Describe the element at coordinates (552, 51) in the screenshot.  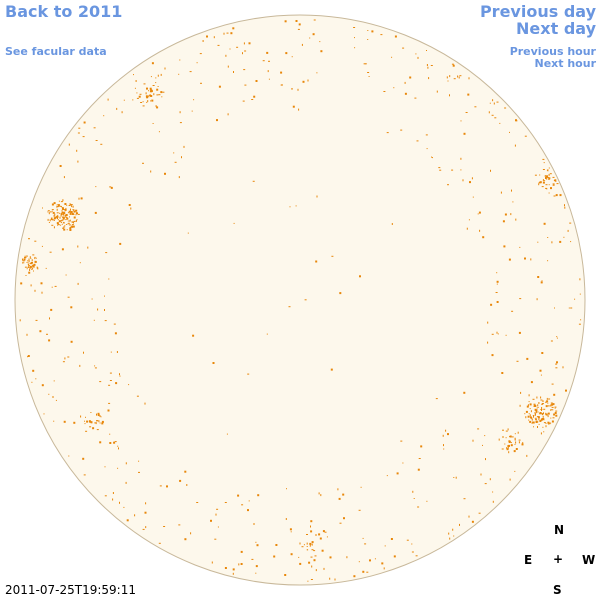
I see `previous-hour-link: Previous hour` at that location.